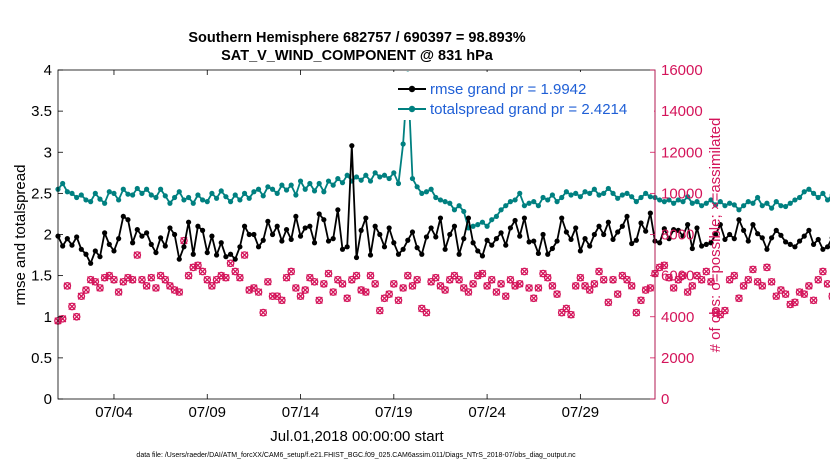 The image size is (830, 470). Describe the element at coordinates (487, 412) in the screenshot. I see `x-tick-label: 07/24` at that location.